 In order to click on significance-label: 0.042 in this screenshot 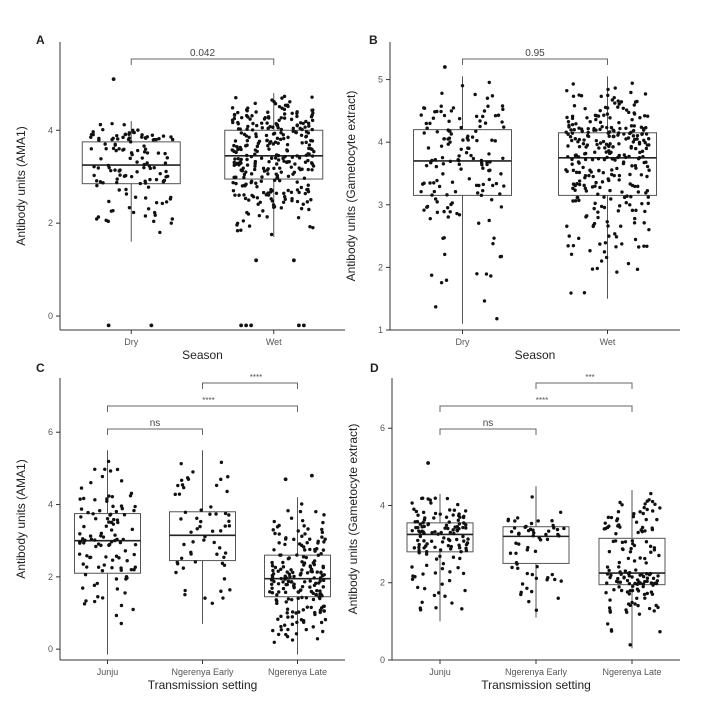, I will do `click(202, 53)`.